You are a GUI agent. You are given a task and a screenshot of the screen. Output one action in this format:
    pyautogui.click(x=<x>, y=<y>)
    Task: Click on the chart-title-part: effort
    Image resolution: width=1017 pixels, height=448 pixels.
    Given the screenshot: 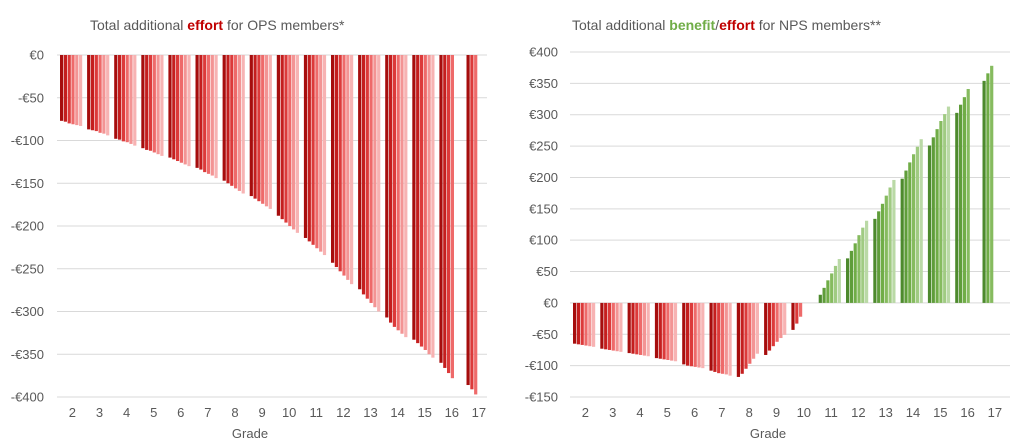 What is the action you would take?
    pyautogui.click(x=205, y=25)
    